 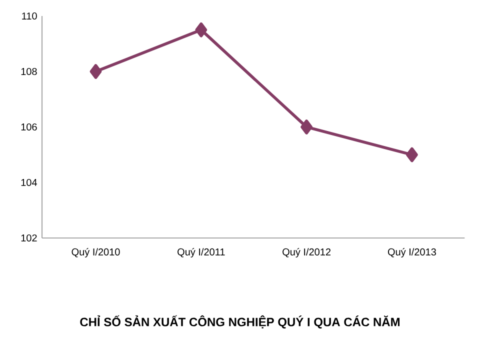 I want to click on y-tick-label: 110, so click(x=29, y=16).